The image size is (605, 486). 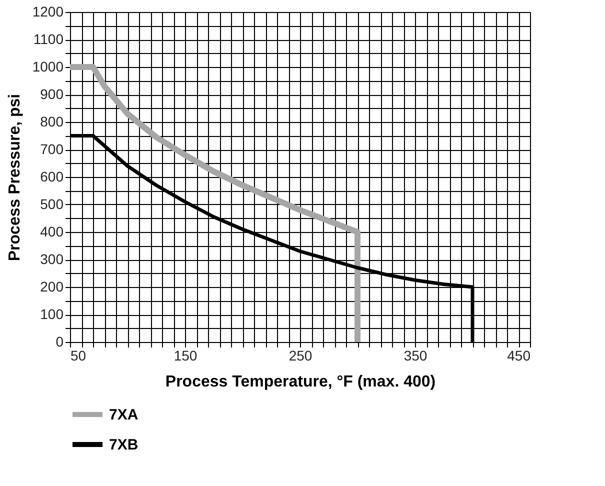 I want to click on y-tick-label: 1100, so click(x=48, y=39).